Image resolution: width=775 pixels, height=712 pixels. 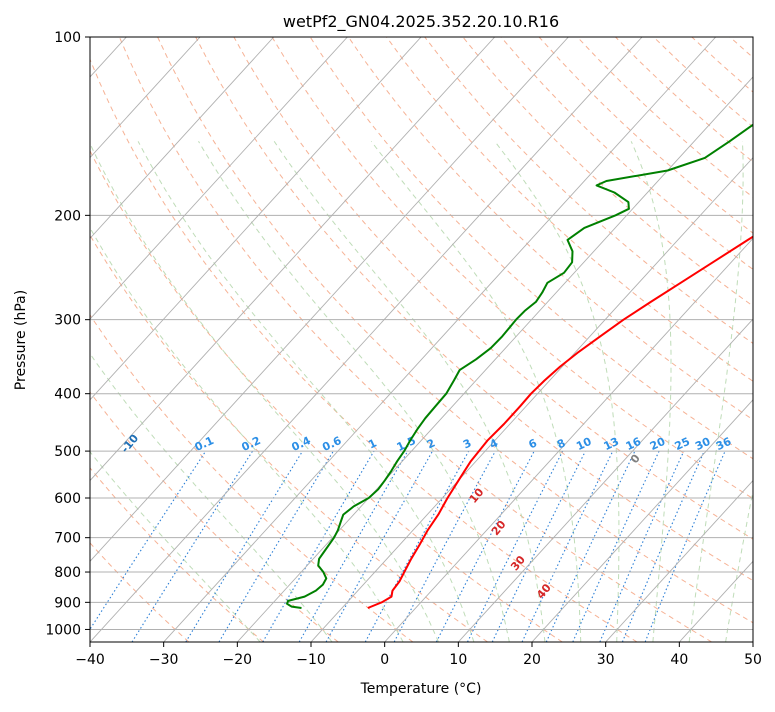 What do you see at coordinates (44, 410) in the screenshot?
I see `dry-adiabat-label: -20` at bounding box center [44, 410].